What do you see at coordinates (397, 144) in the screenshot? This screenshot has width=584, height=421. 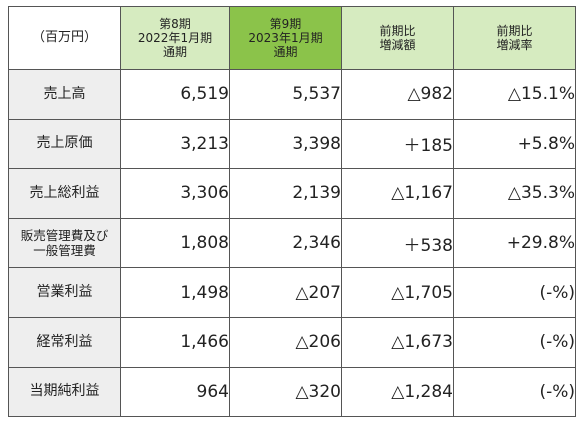 I see `change-amount: ＋185` at bounding box center [397, 144].